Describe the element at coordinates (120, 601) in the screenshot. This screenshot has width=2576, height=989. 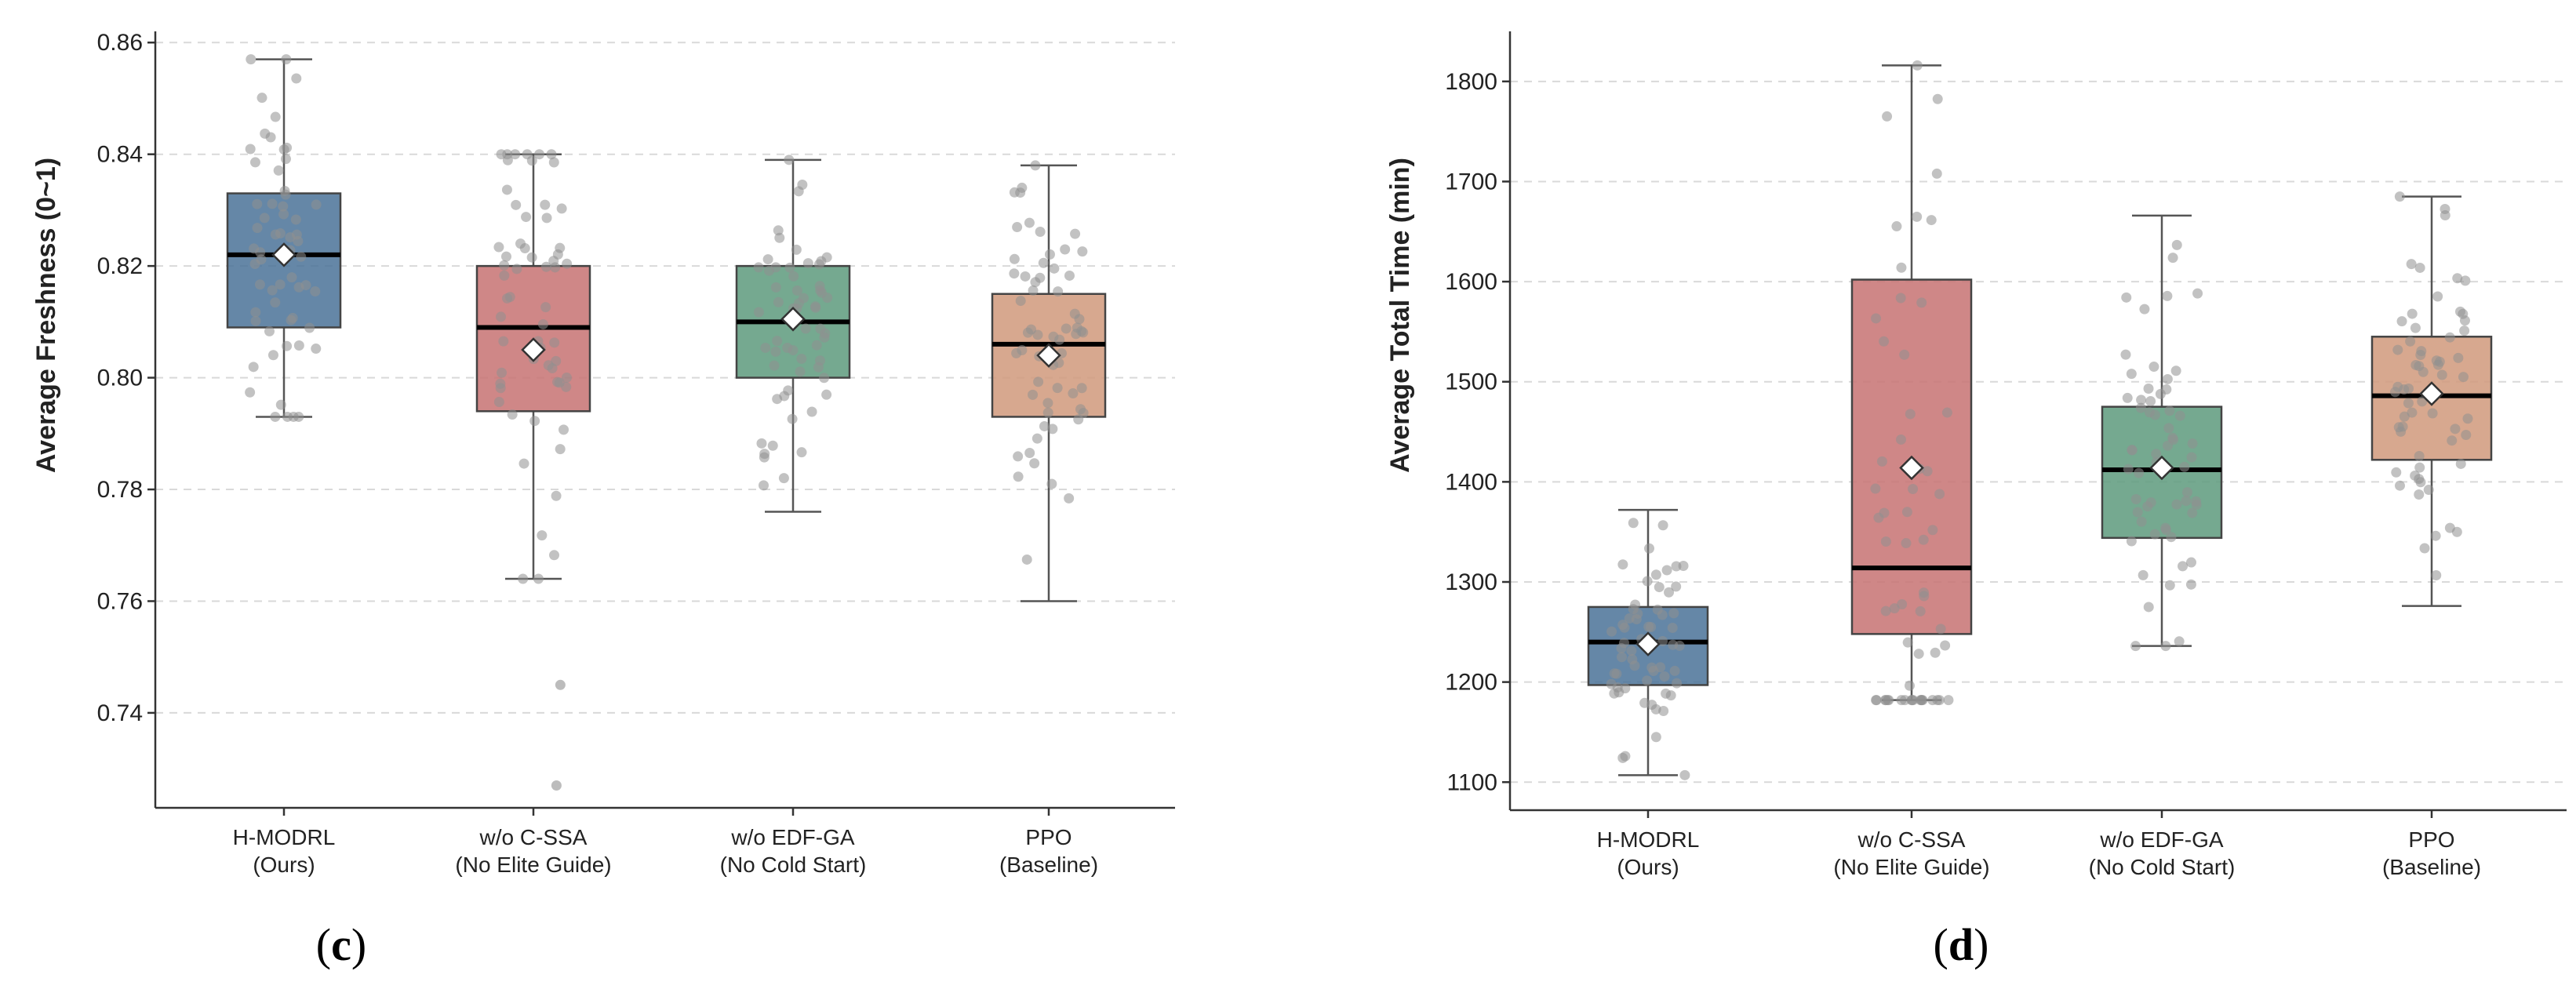
I see `y-tick-label: 0.76` at that location.